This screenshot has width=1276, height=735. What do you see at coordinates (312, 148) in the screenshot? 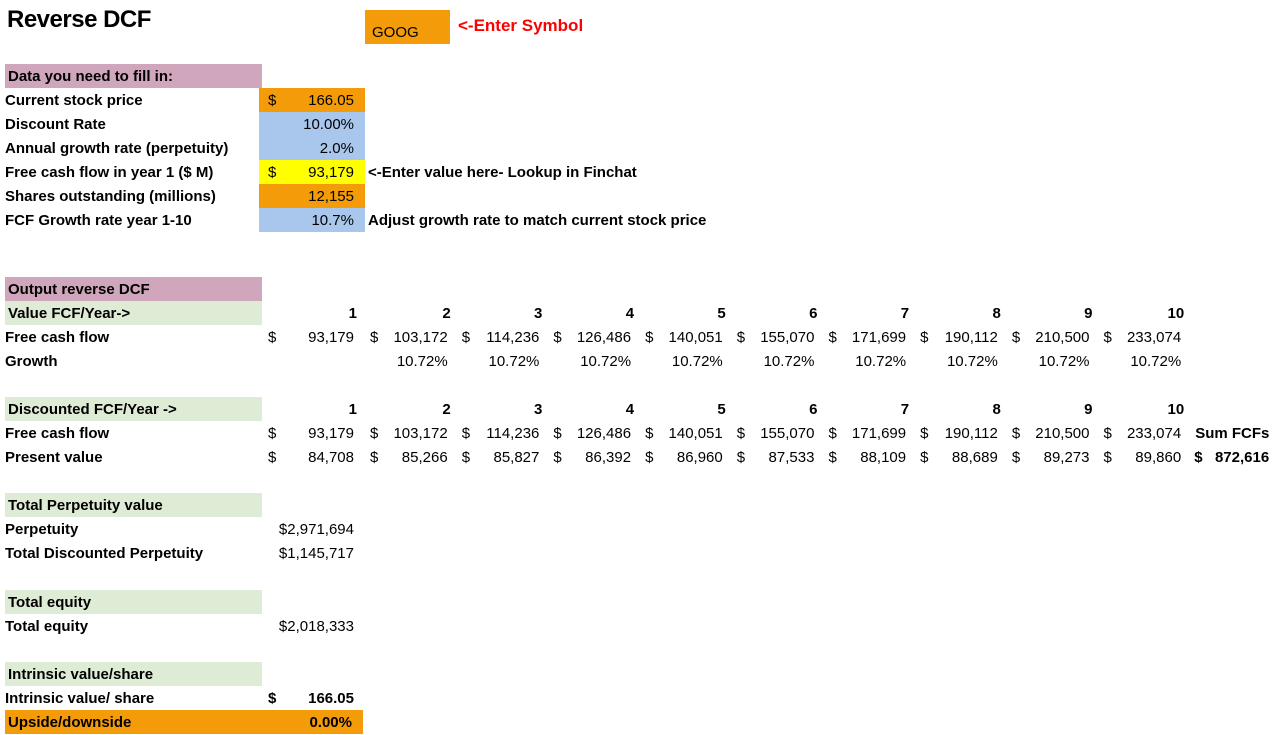
I see `perpetuity-growth-cell: 2.0%` at bounding box center [312, 148].